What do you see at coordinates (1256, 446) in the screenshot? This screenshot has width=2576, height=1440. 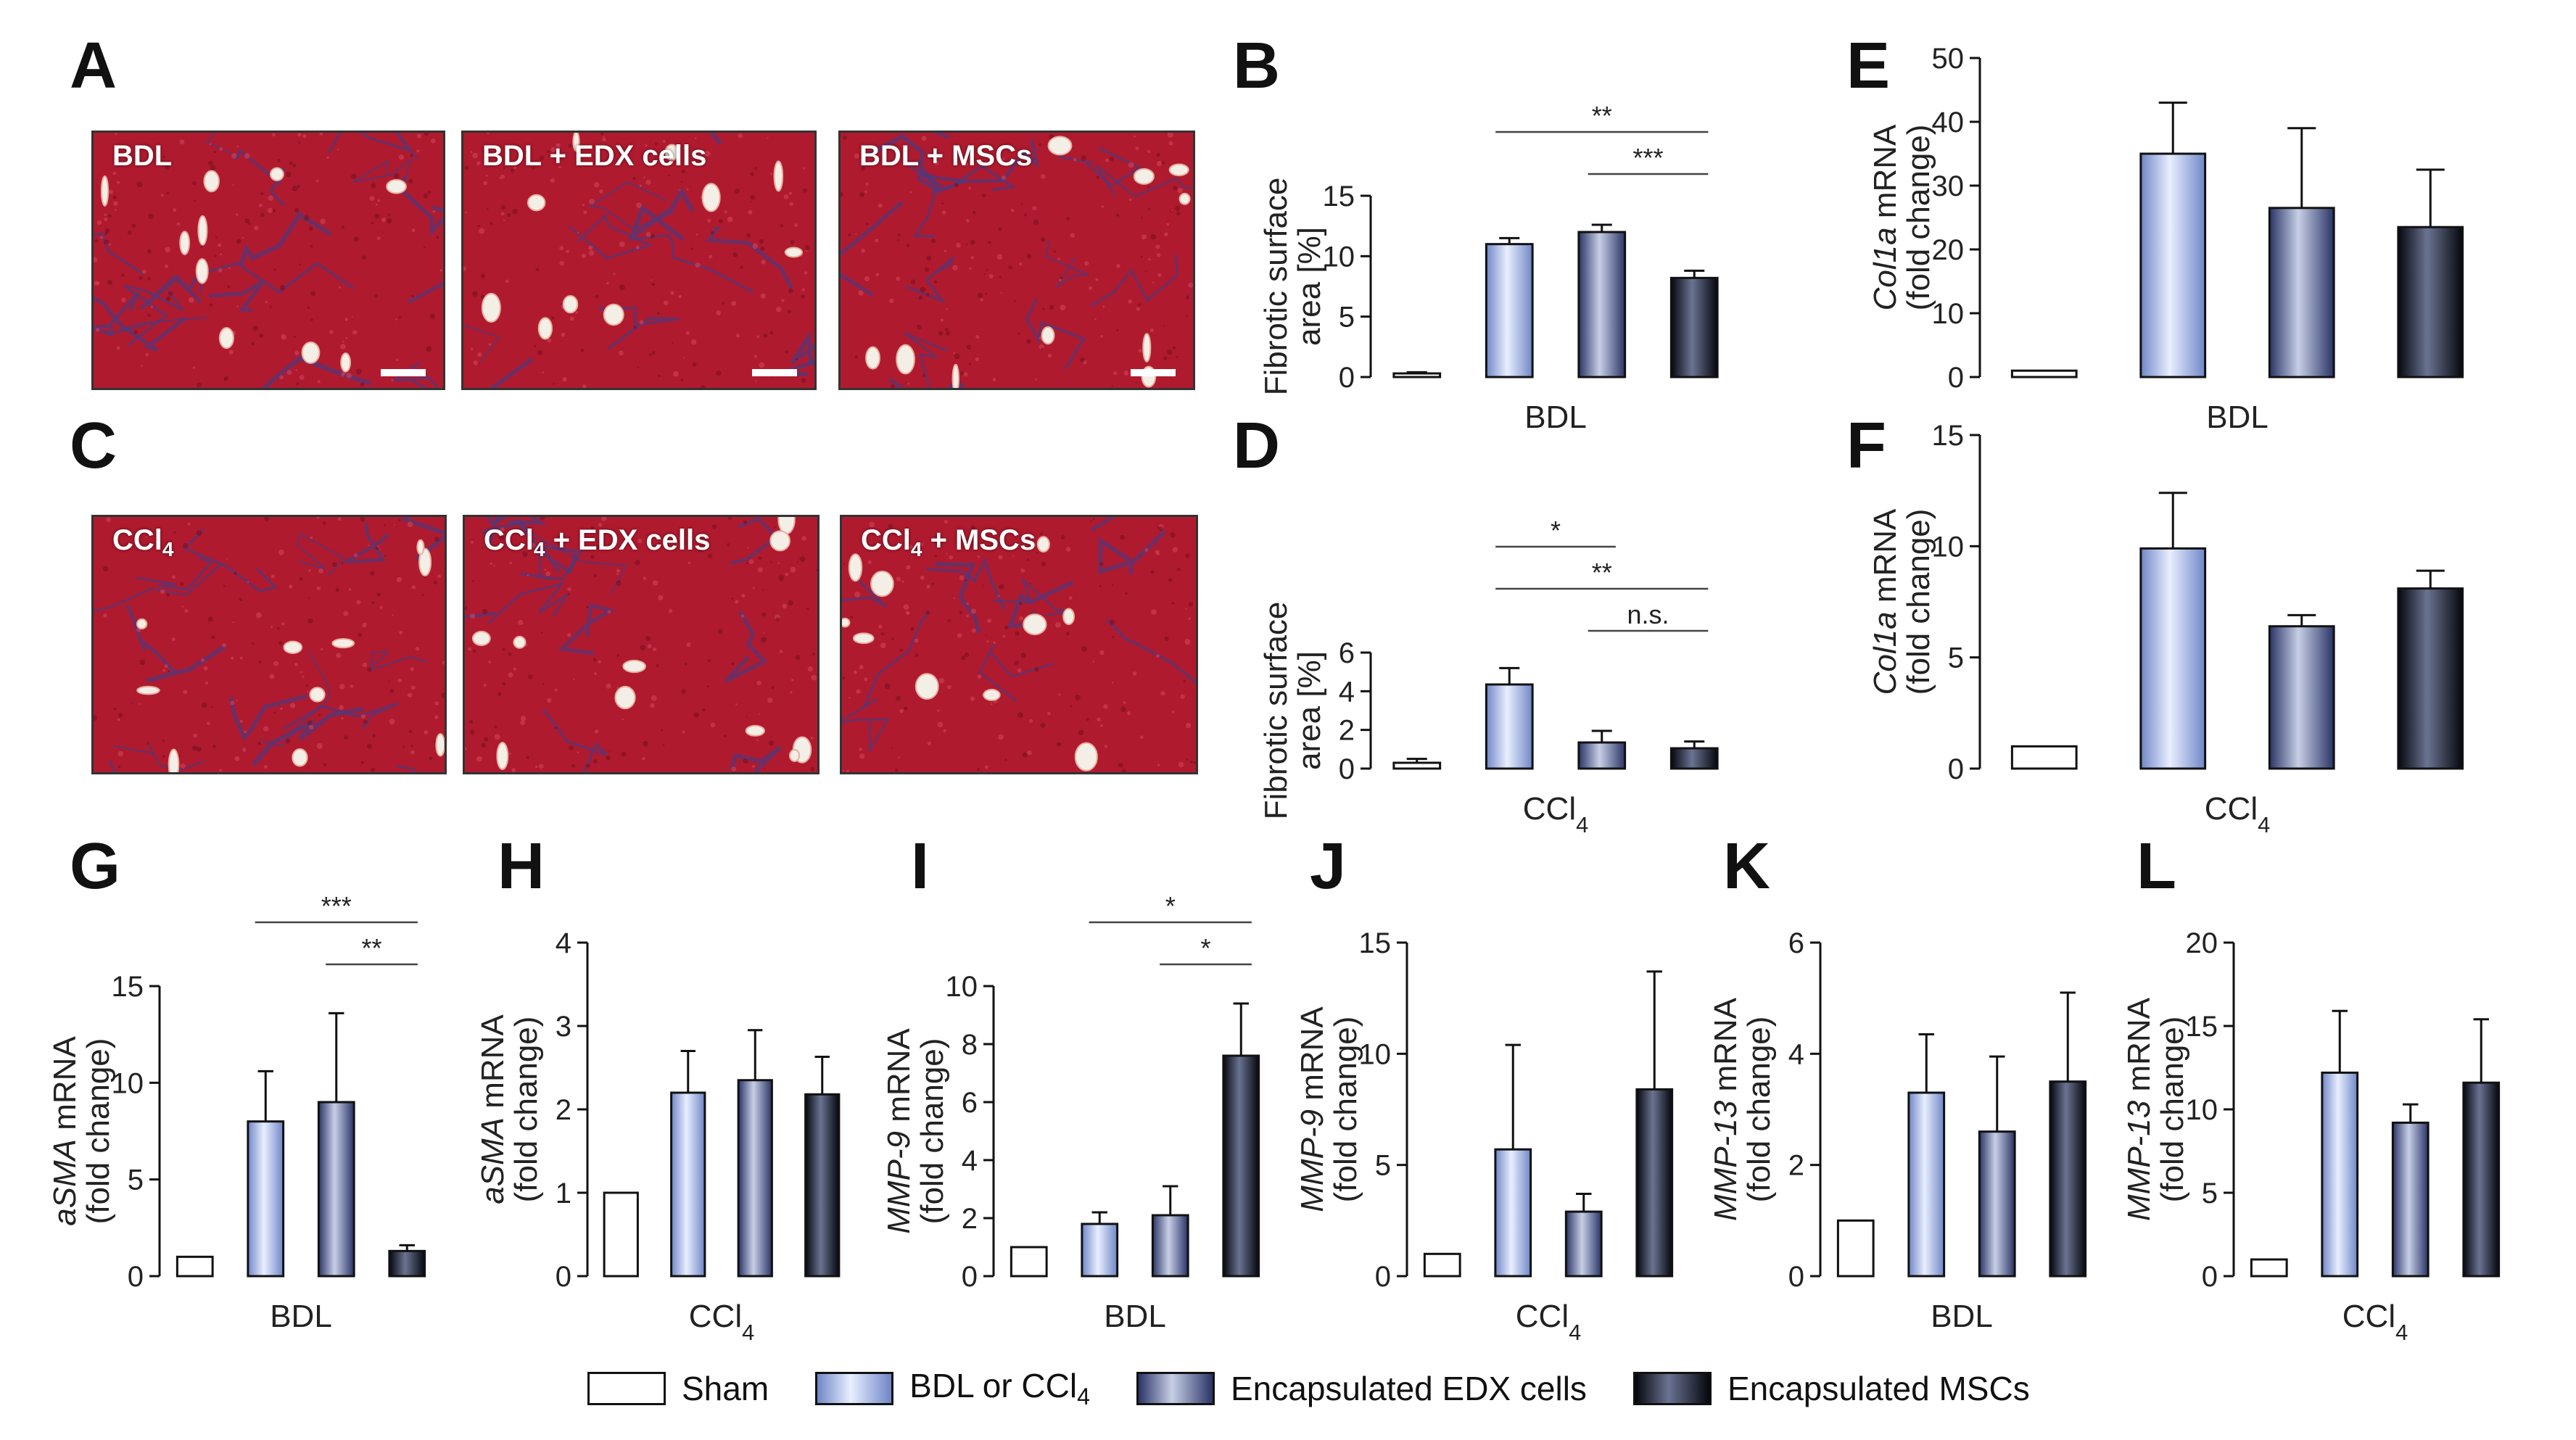 I see `panel-label-d: D` at bounding box center [1256, 446].